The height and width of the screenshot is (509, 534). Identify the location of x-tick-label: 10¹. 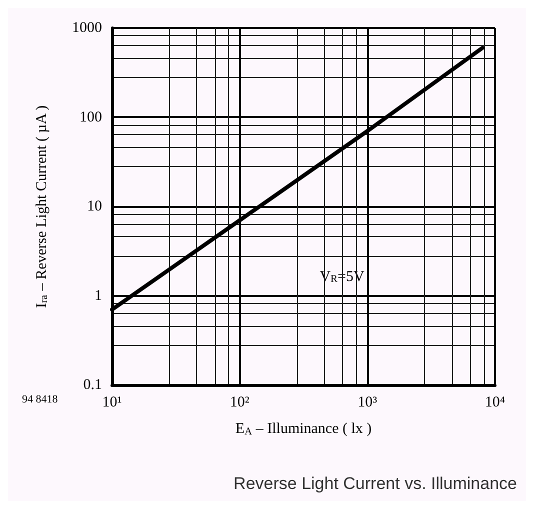
(112, 402).